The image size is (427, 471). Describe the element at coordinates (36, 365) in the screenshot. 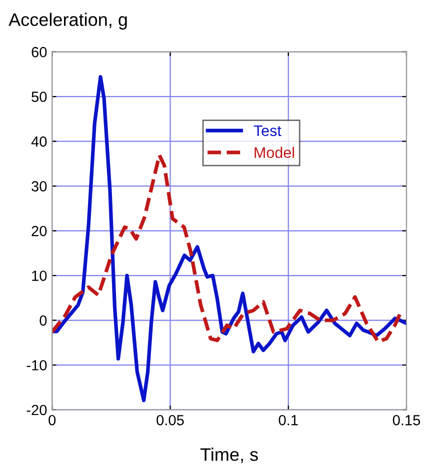

I see `y-tick-label: -10` at that location.